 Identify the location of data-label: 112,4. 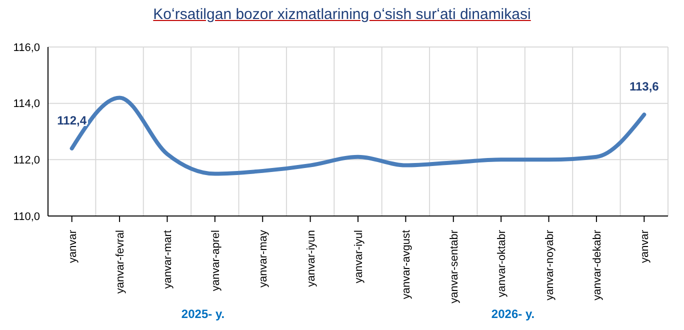
(72, 120).